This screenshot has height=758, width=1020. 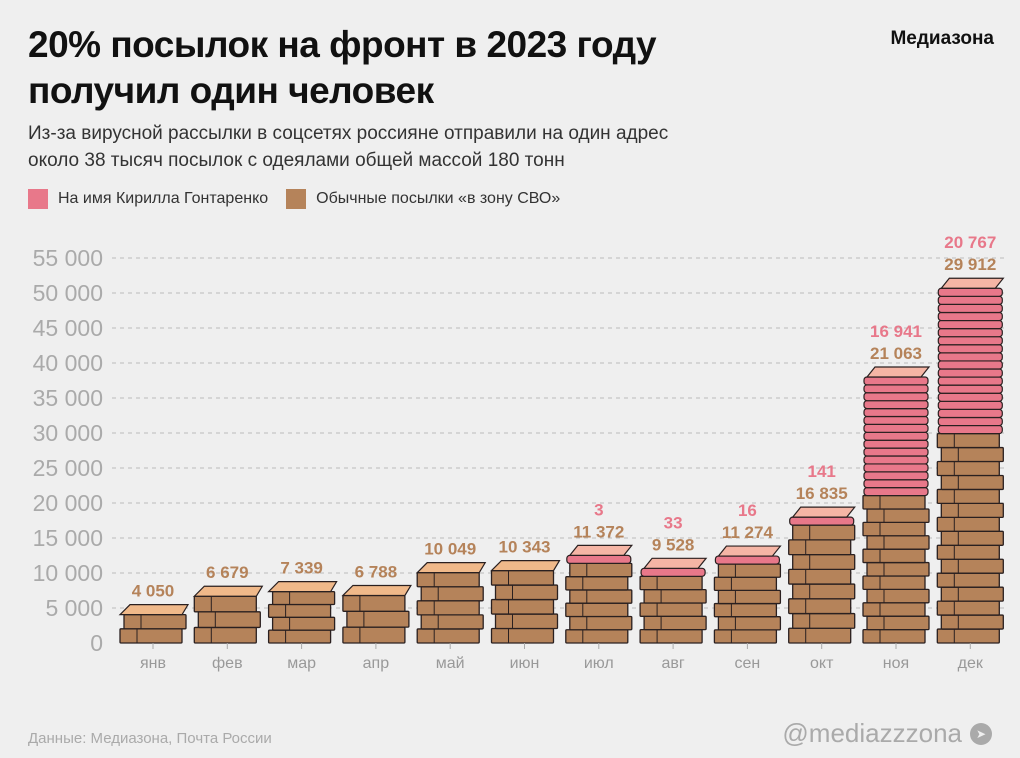 I want to click on data-label-regular: 6 788, so click(x=376, y=571).